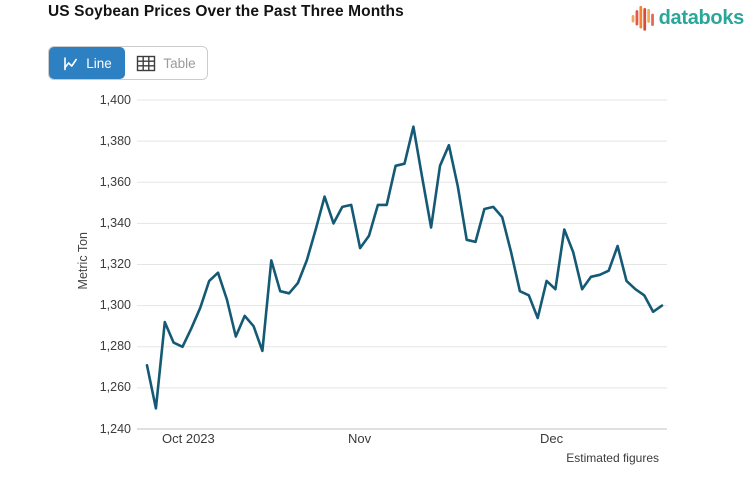 This screenshot has height=498, width=753. What do you see at coordinates (83, 261) in the screenshot?
I see `y-axis-title: Metric Ton` at bounding box center [83, 261].